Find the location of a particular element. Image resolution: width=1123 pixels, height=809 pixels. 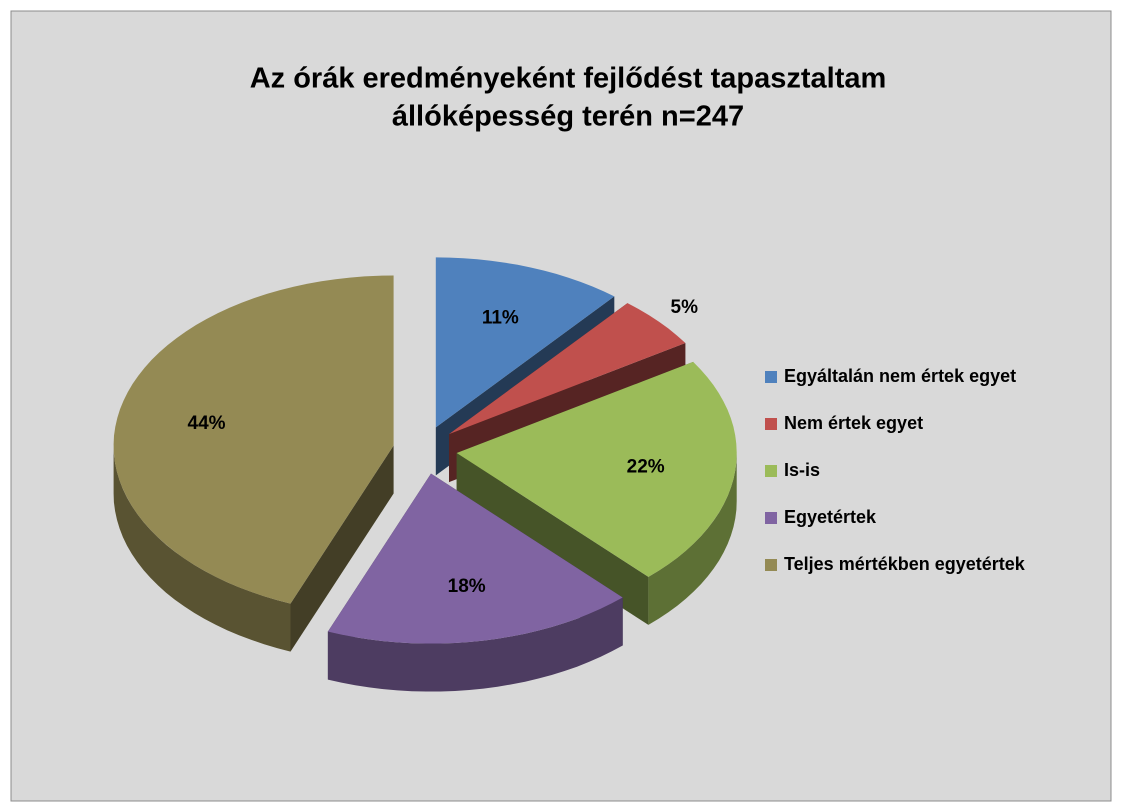

legend-label: Nem értek egyet is located at coordinates (853, 423).